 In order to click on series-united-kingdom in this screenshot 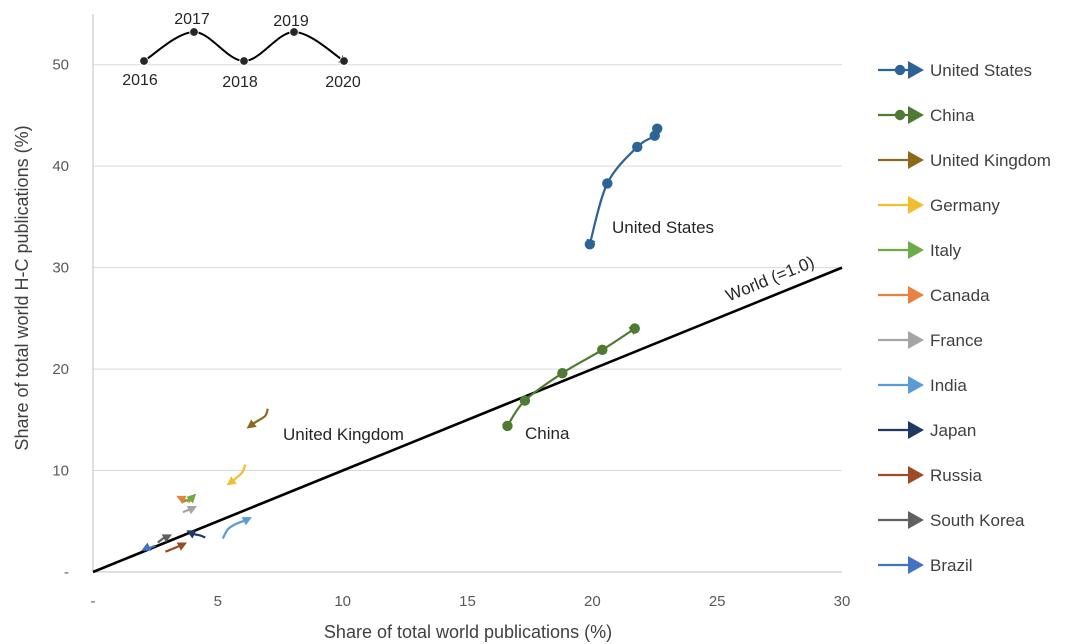, I will do `click(257, 418)`.